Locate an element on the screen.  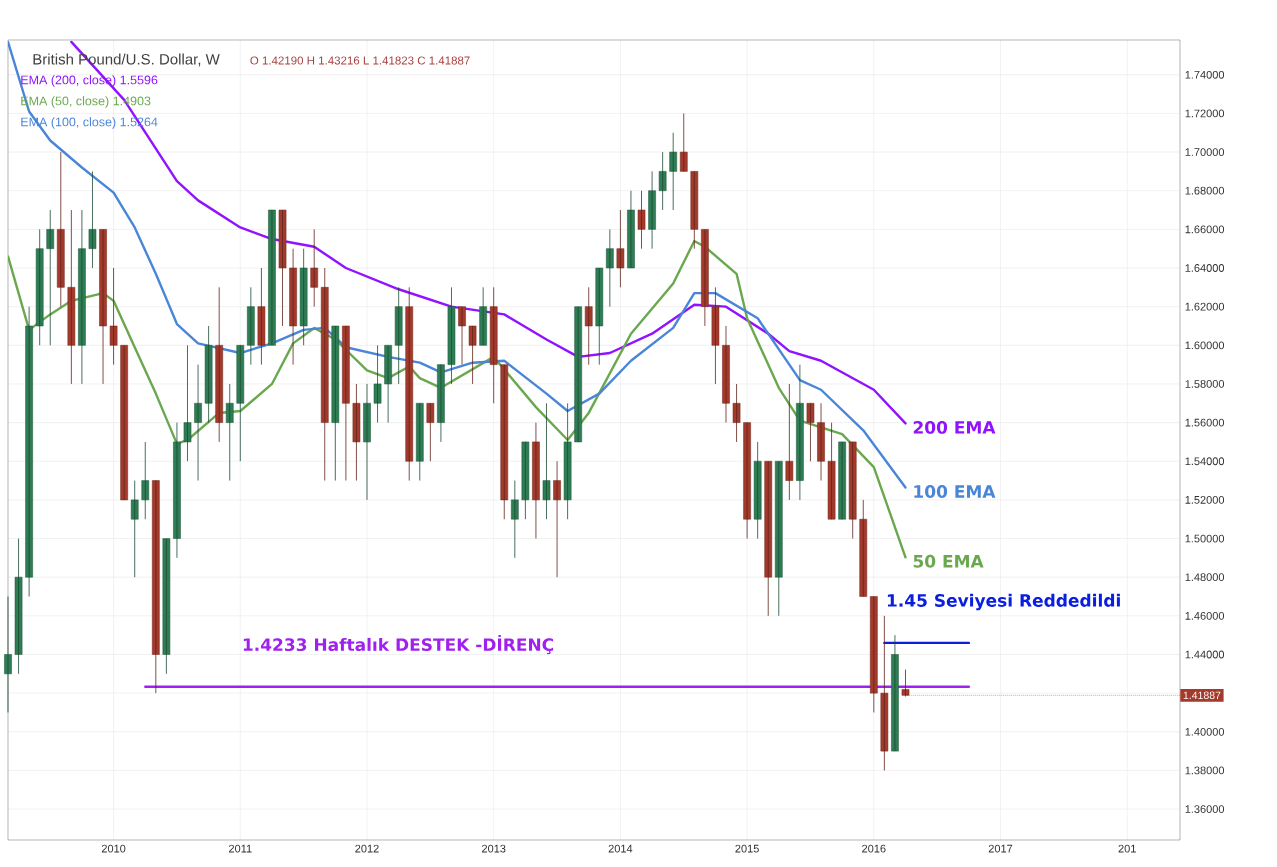
y-tick-label: 1.36000 is located at coordinates (1205, 809).